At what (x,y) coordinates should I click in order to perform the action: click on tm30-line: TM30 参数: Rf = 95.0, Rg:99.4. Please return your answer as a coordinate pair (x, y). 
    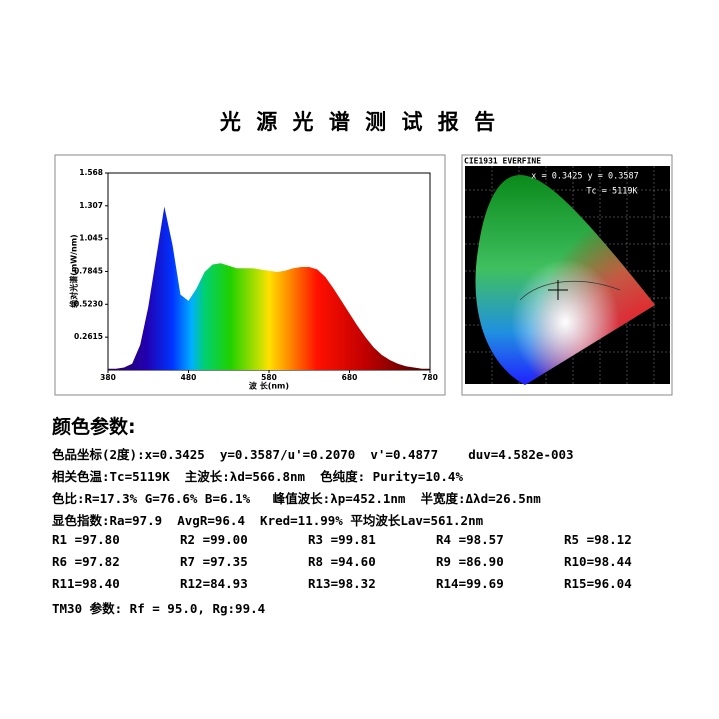
    Looking at the image, I should click on (159, 608).